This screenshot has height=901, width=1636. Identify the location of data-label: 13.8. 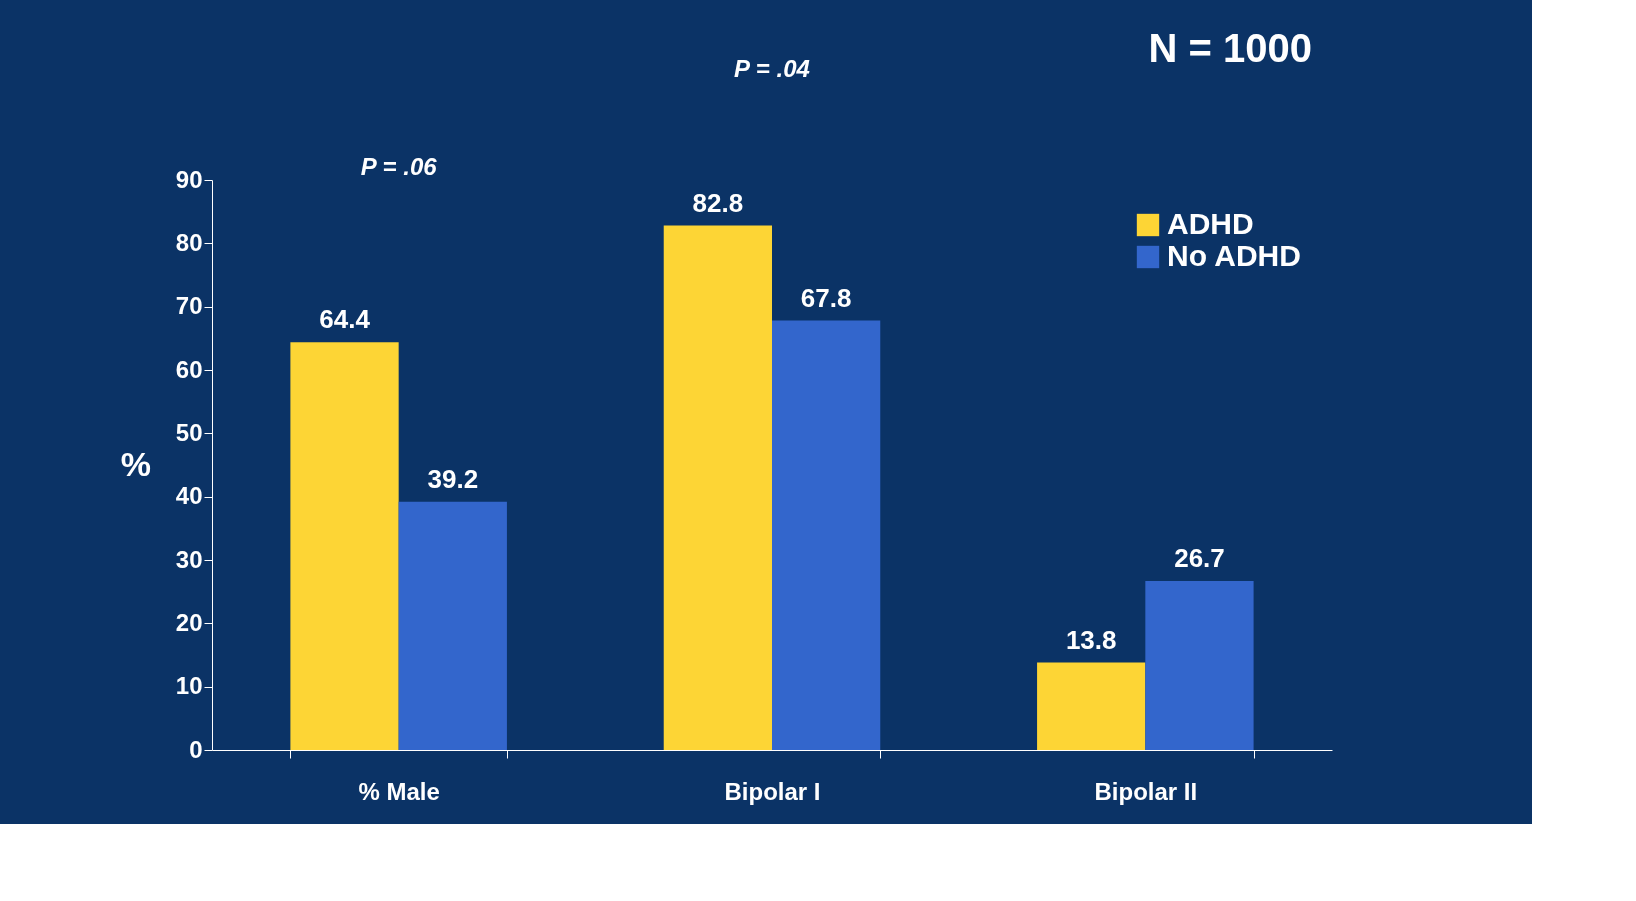
(1091, 639).